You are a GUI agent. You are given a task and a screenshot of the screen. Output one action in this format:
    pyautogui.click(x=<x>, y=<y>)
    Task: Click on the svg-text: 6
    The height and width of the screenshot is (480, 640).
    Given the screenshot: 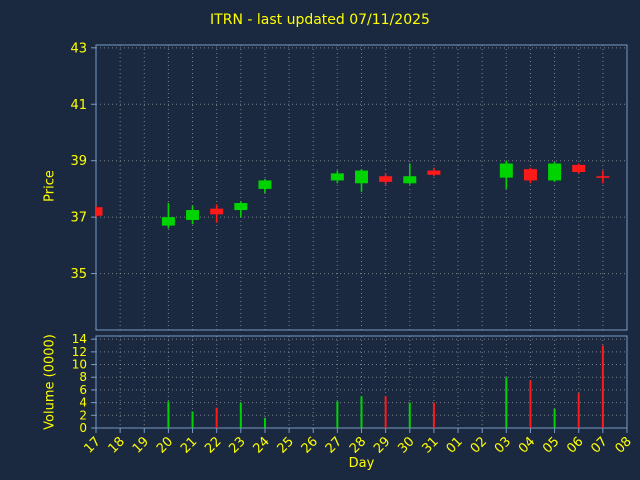 What is the action you would take?
    pyautogui.click(x=83, y=390)
    